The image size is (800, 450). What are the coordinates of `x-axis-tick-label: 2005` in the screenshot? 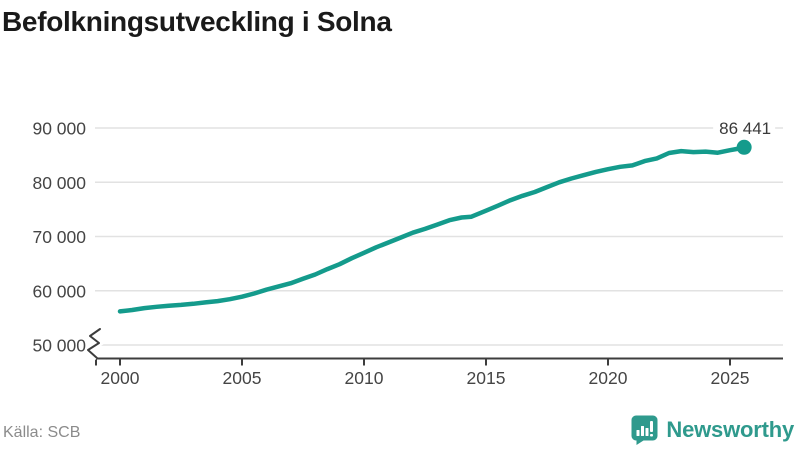 It's located at (242, 378).